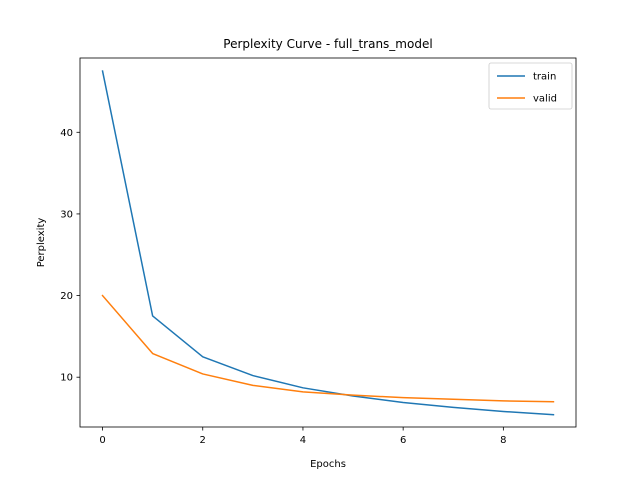 The width and height of the screenshot is (640, 480). Describe the element at coordinates (66, 296) in the screenshot. I see `y-tick-label: 20` at that location.